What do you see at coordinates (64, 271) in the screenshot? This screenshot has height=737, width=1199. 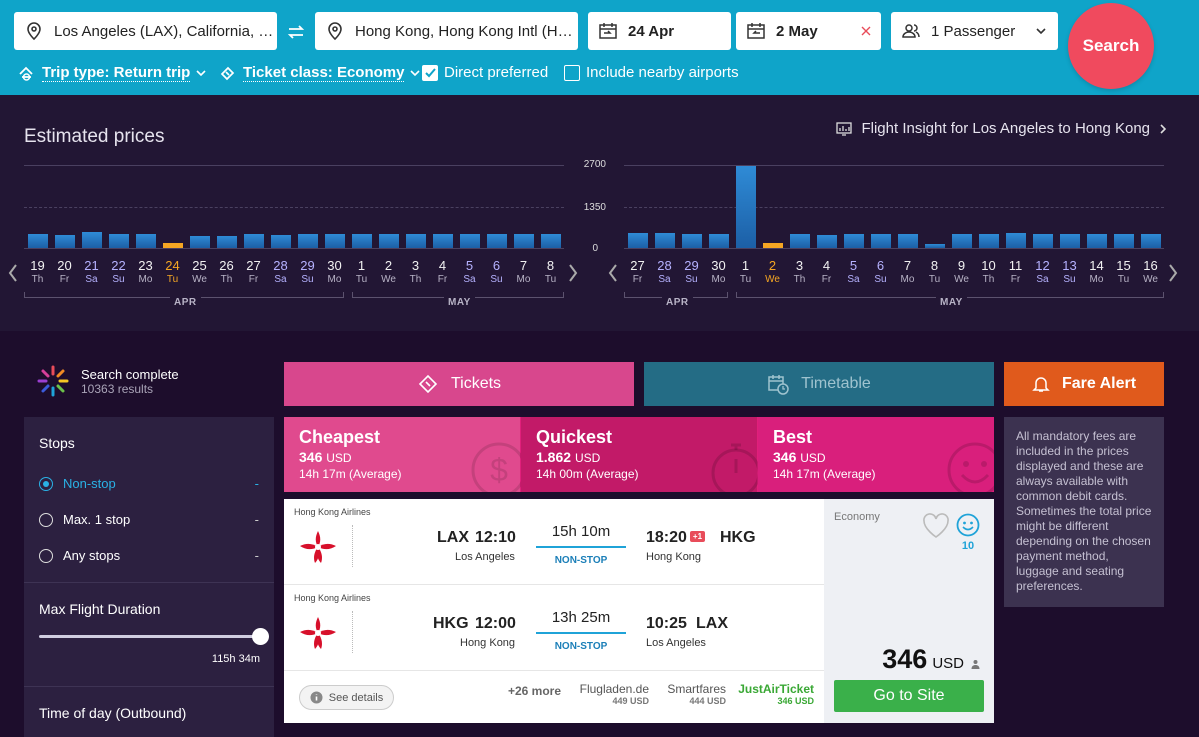 I see `day-label: 20 Fr` at bounding box center [64, 271].